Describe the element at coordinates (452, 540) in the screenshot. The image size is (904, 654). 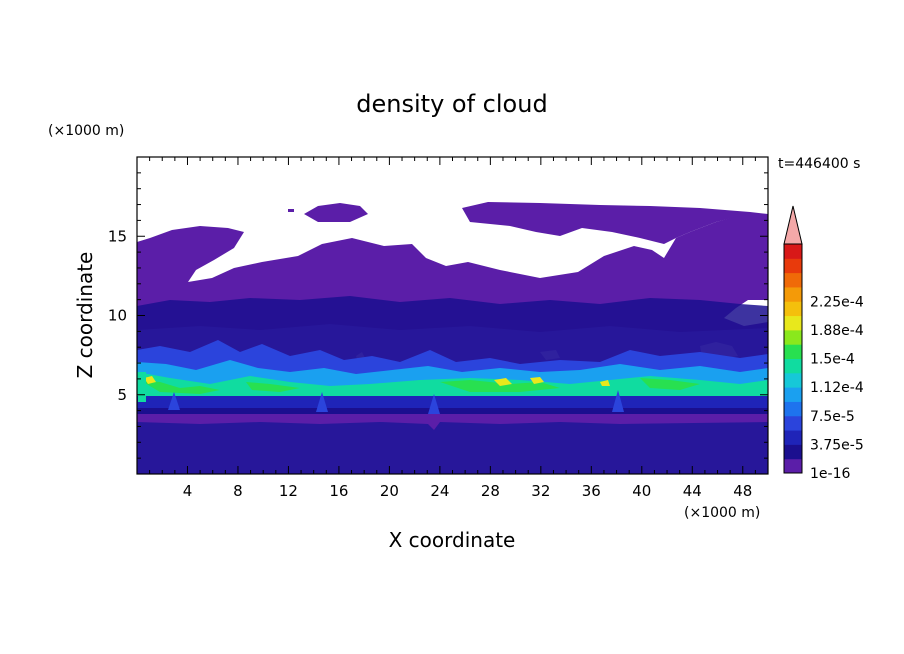
I see `x-axis-label: X coordinate` at that location.